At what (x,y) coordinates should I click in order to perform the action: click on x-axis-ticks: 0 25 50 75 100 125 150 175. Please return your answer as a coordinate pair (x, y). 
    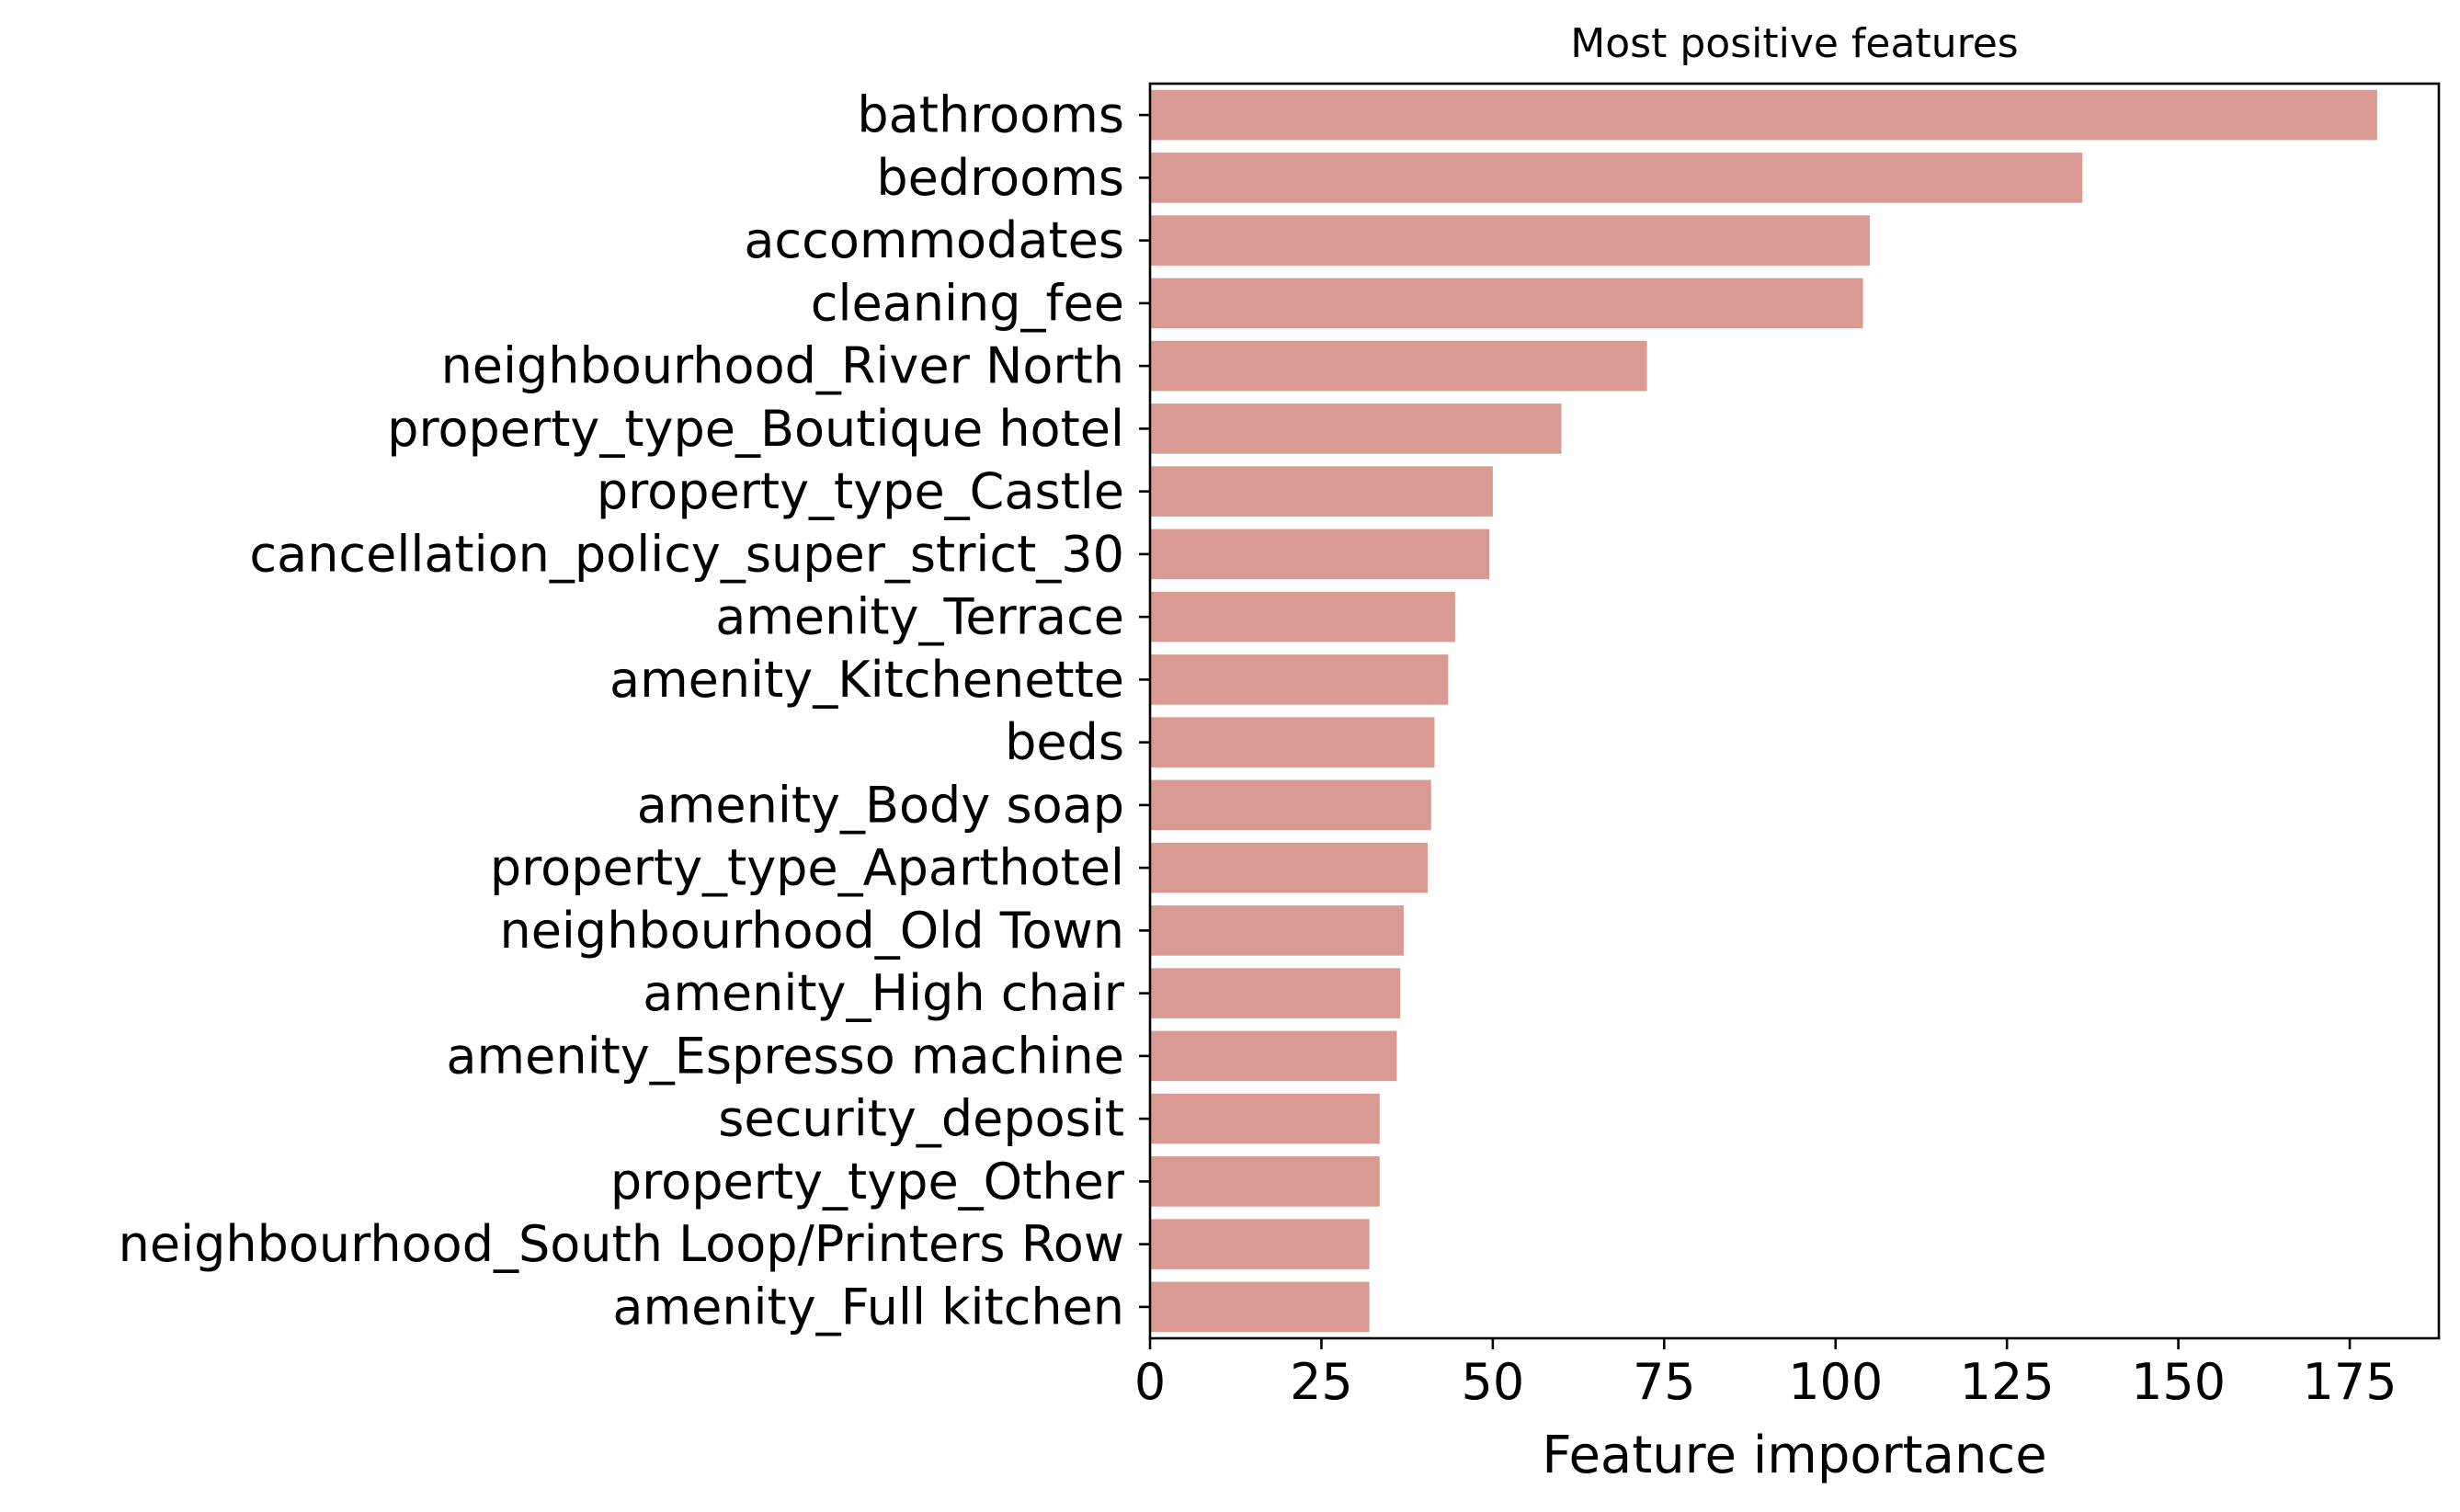
    Looking at the image, I should click on (1766, 1374).